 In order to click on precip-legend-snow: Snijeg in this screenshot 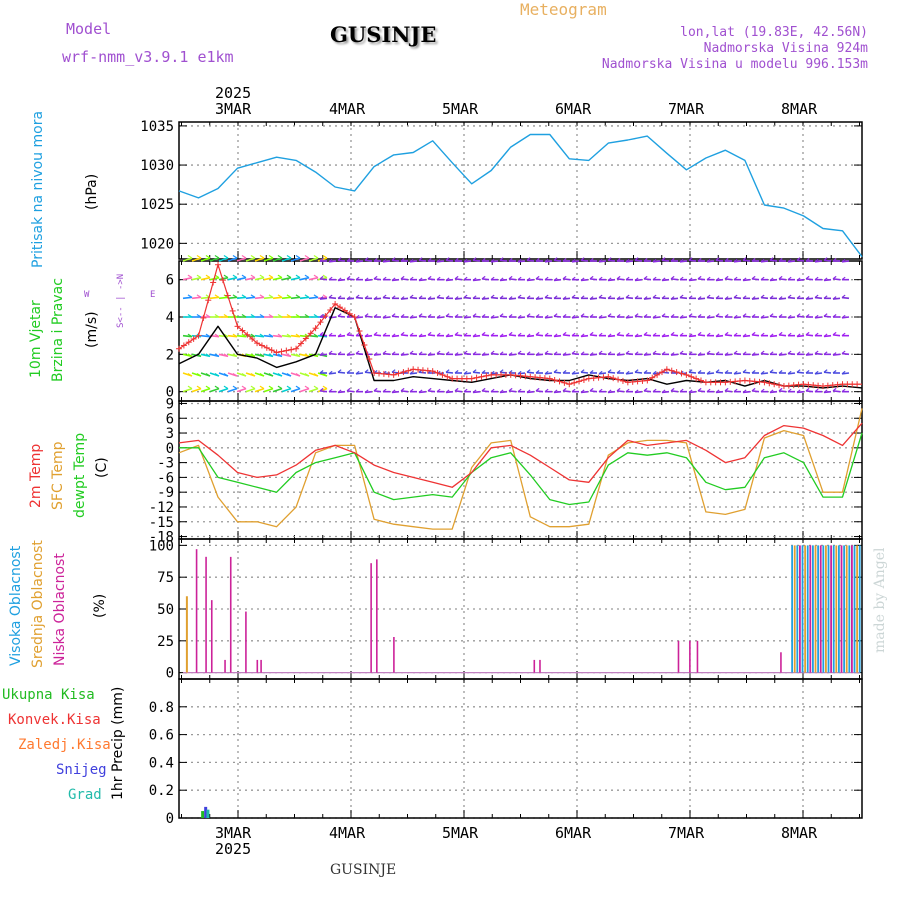, I will do `click(81, 770)`.